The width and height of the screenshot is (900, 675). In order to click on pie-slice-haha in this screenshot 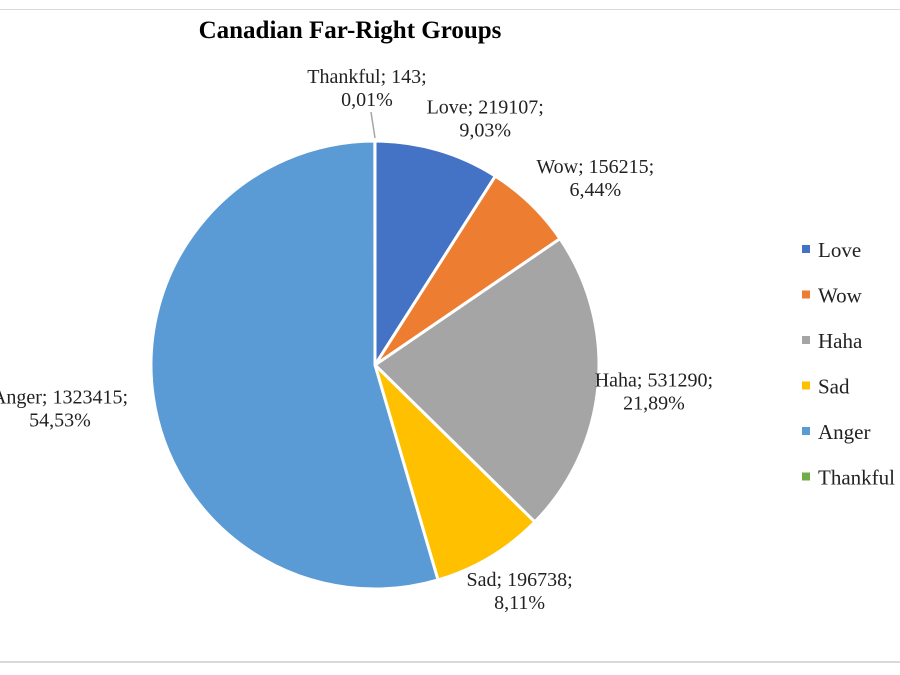, I will do `click(487, 380)`.